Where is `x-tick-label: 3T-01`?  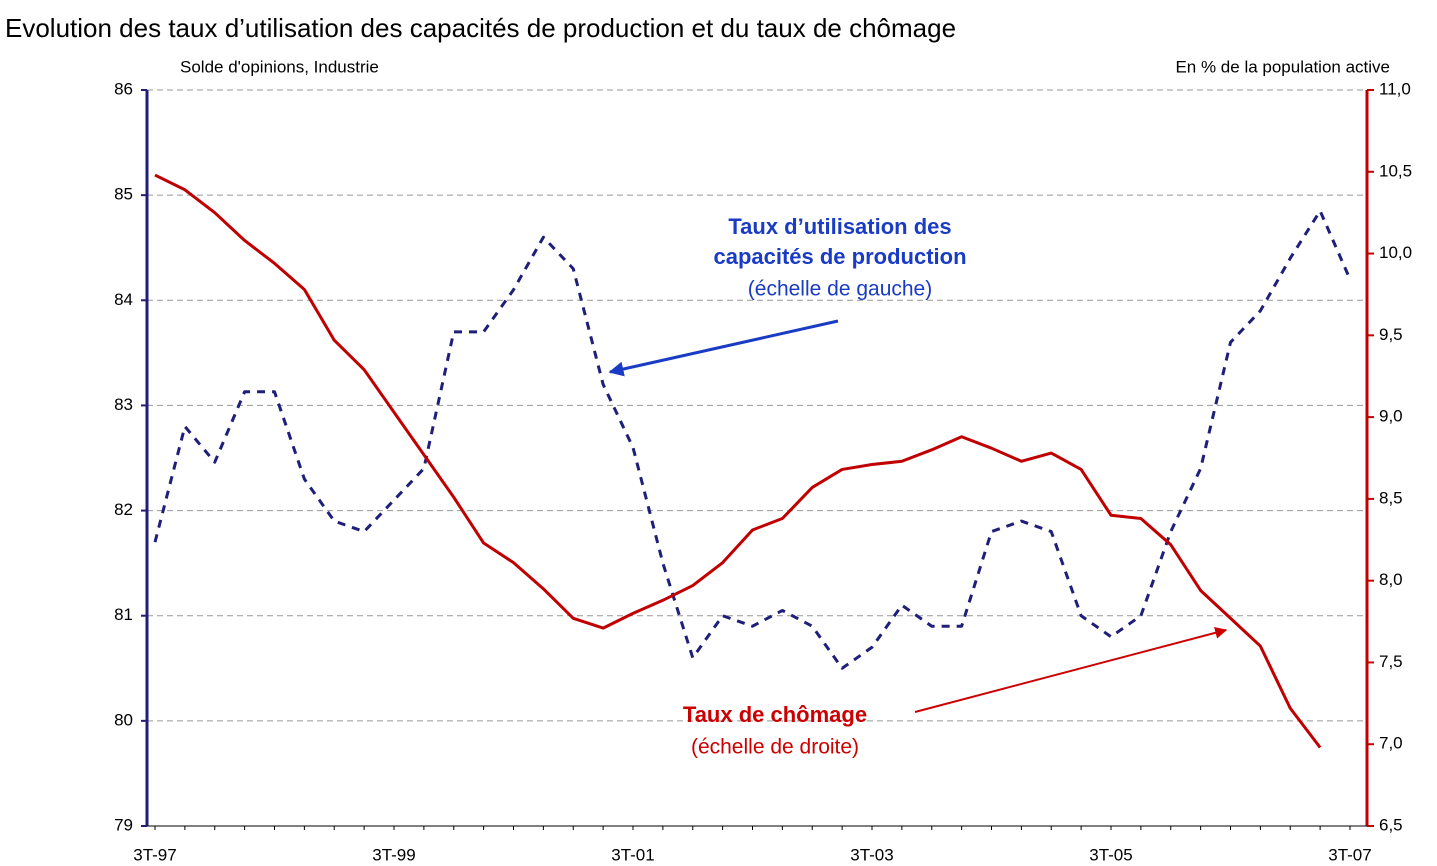
x-tick-label: 3T-01 is located at coordinates (632, 854).